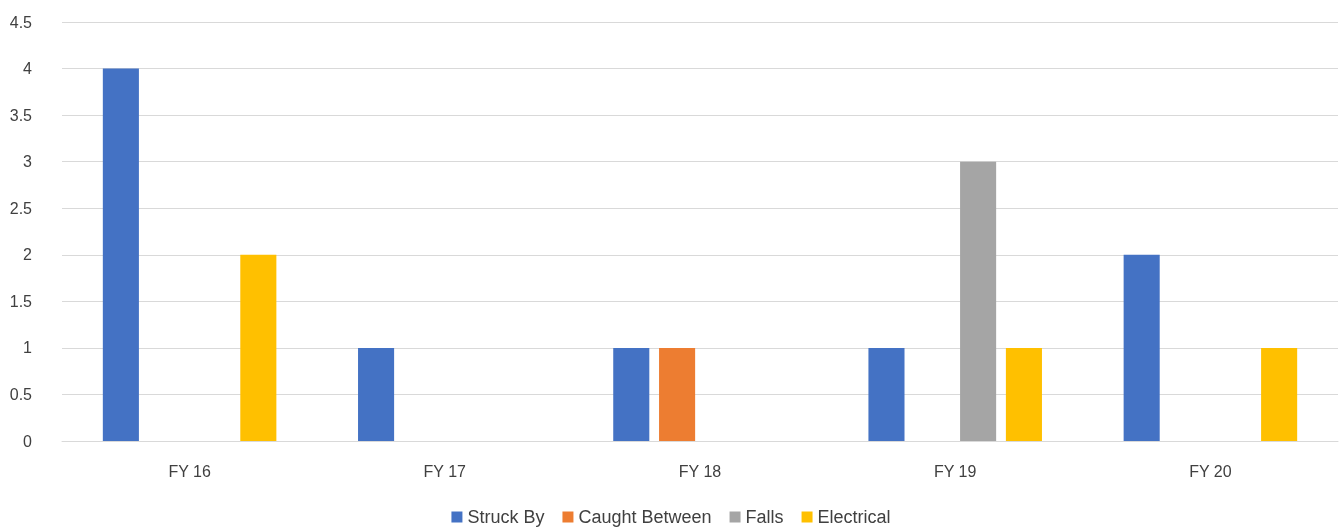 This screenshot has height=531, width=1342. I want to click on legend-label: Struck By, so click(506, 517).